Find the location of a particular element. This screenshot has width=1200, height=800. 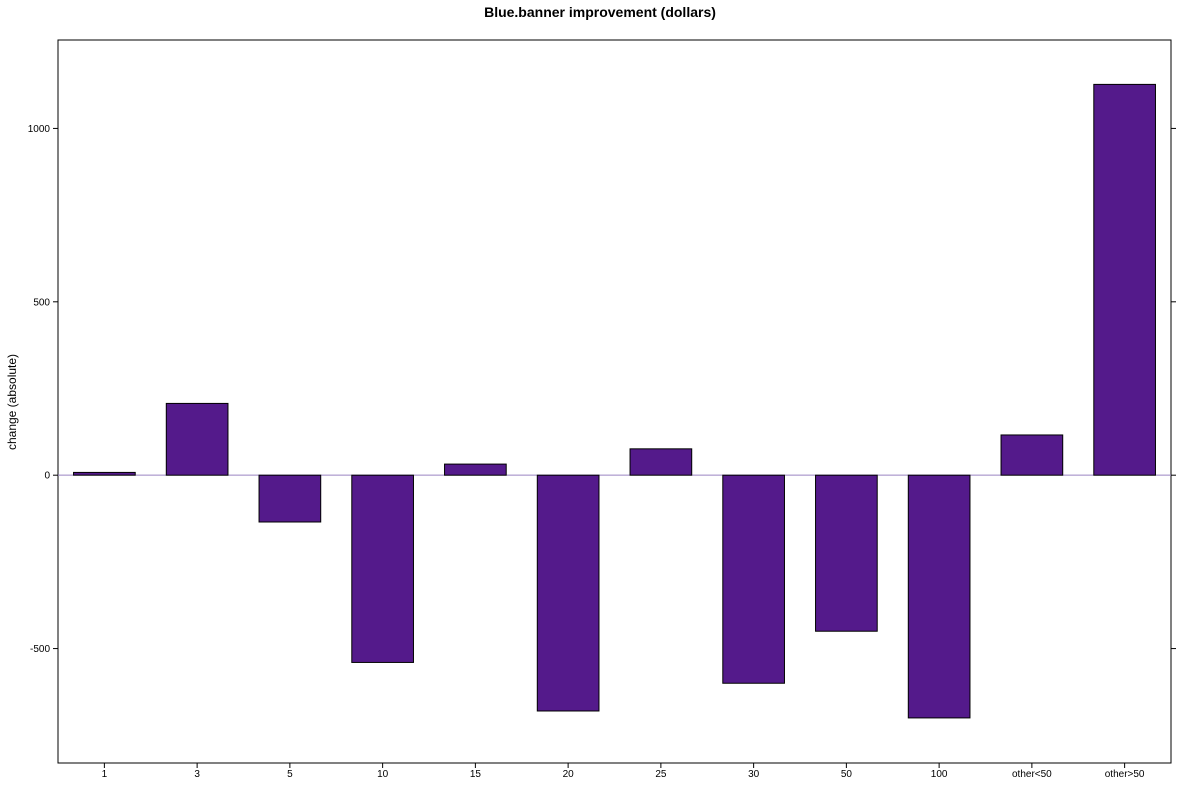

x-tick-label: 5 is located at coordinates (290, 774).